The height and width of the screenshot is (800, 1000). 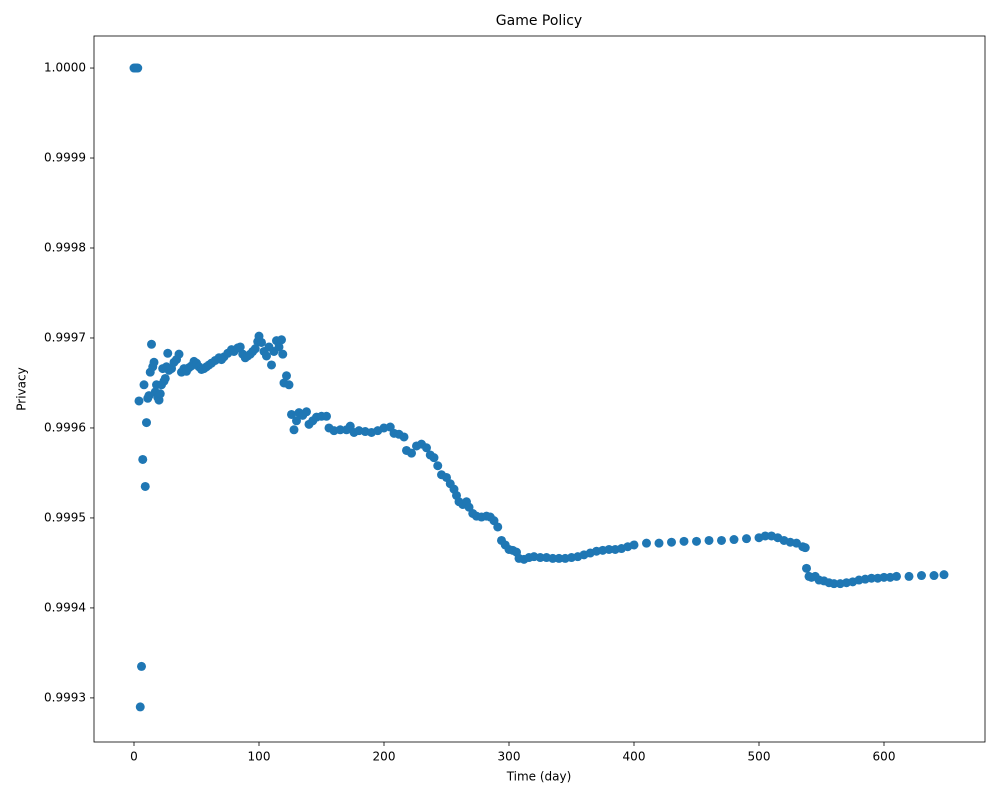 I want to click on x-tick-label: 300, so click(x=509, y=757).